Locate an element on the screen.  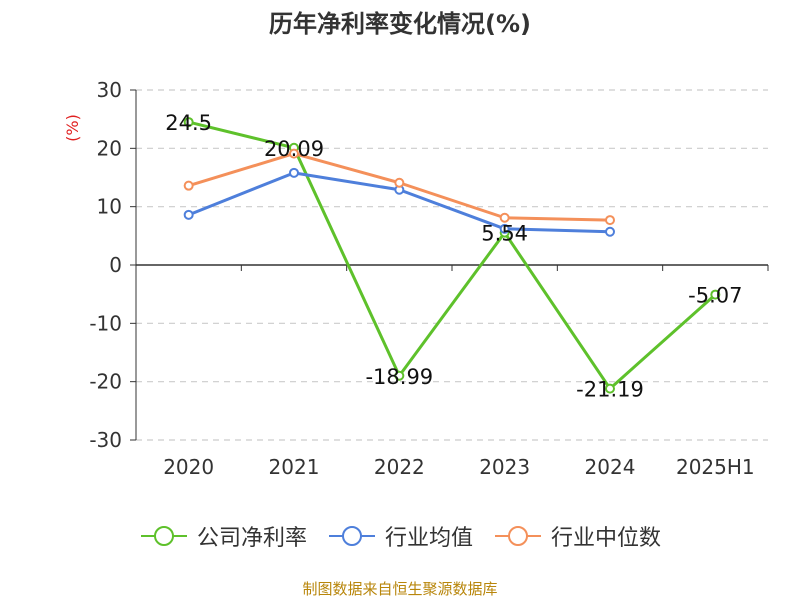
legend-label: 公司净利率 is located at coordinates (251, 538).